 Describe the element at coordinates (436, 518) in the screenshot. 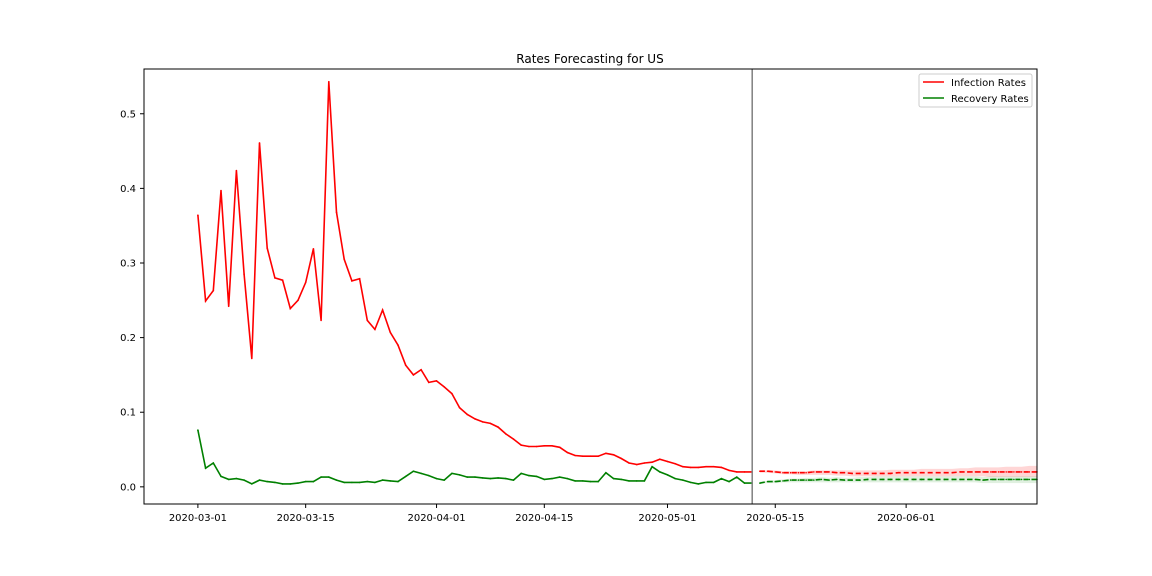

I see `x-tick-label: 2020-04-01` at that location.